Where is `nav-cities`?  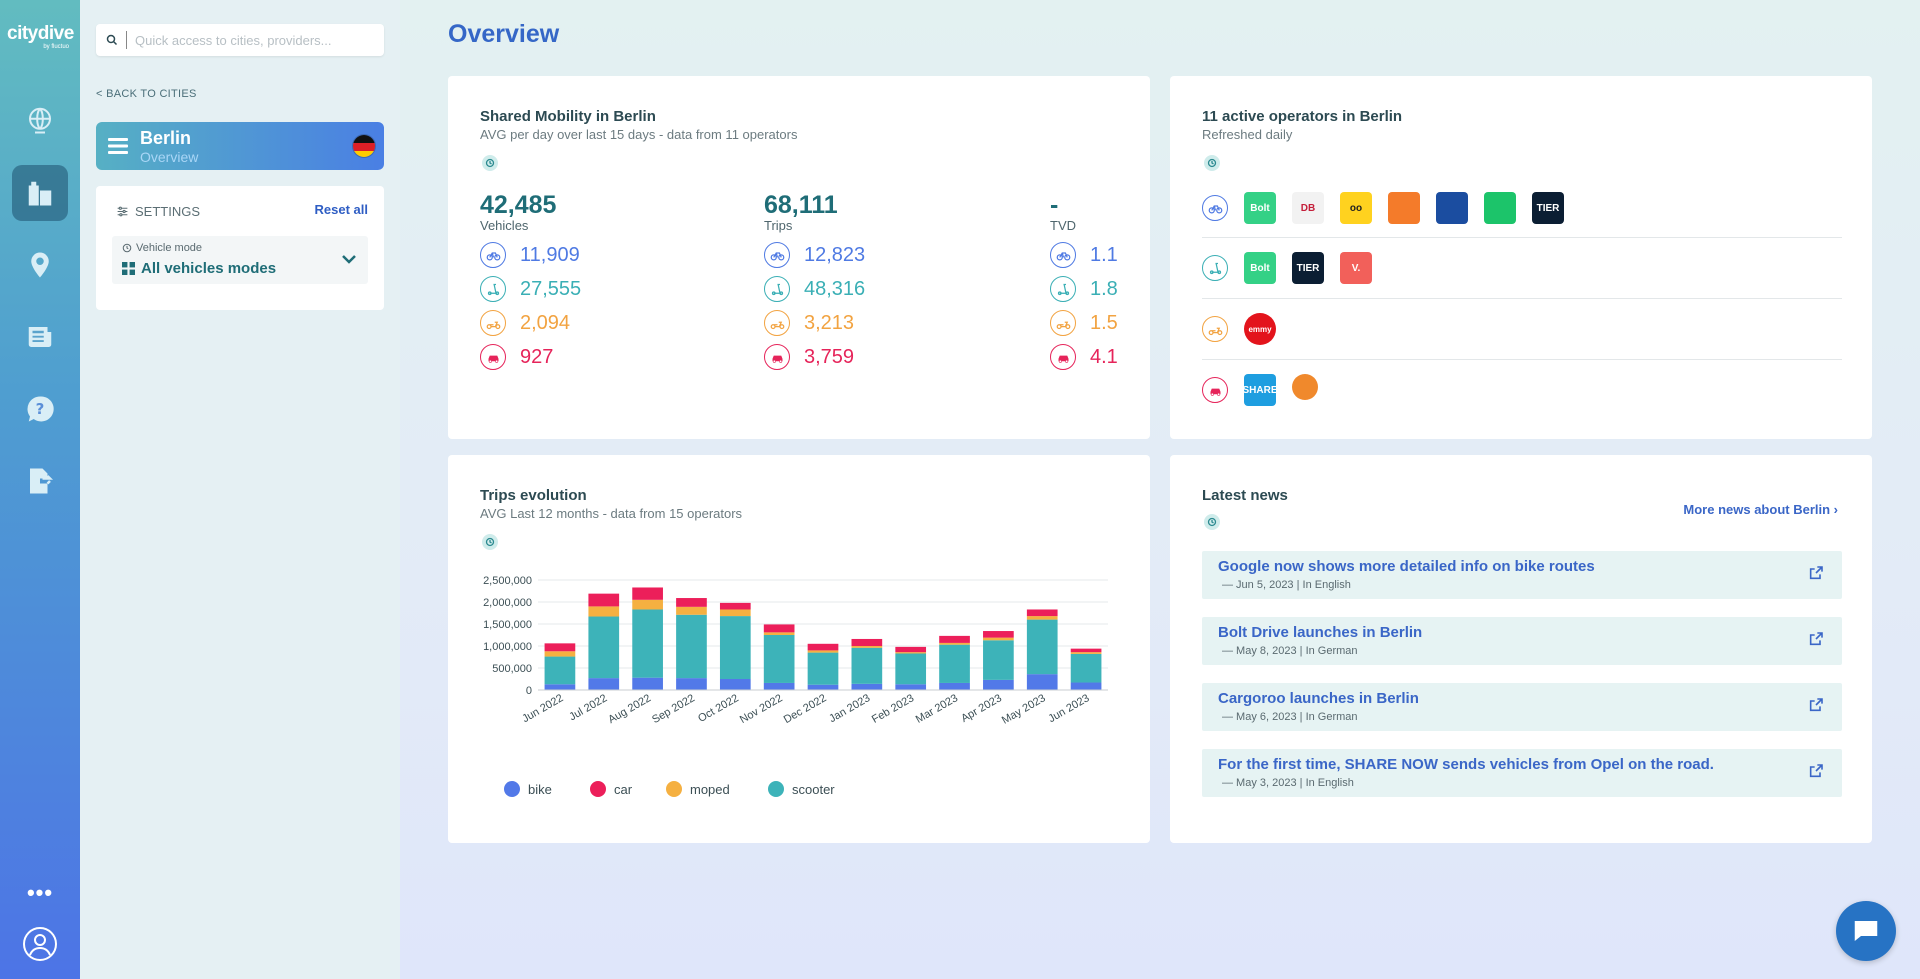
nav-cities is located at coordinates (40, 193).